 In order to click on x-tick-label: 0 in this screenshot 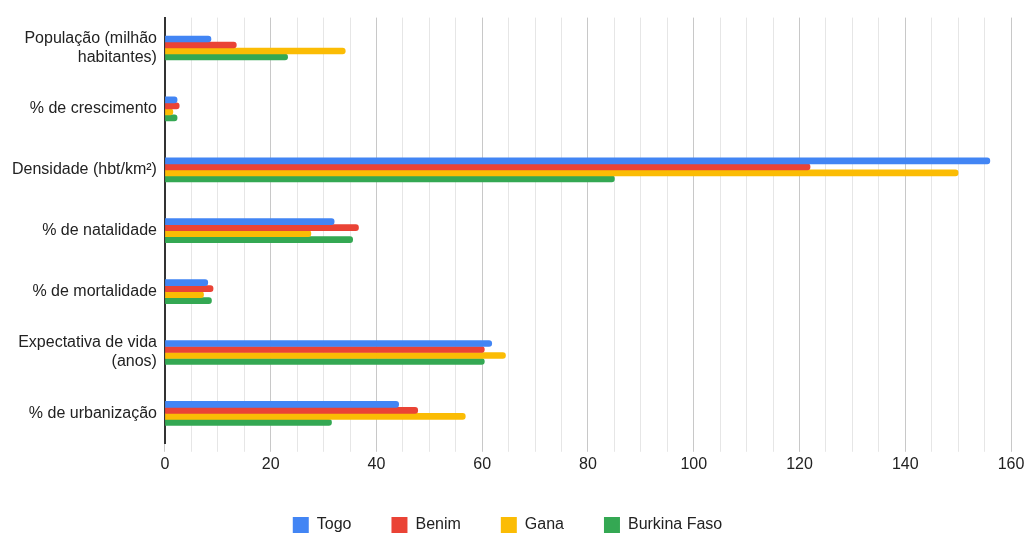, I will do `click(165, 463)`.